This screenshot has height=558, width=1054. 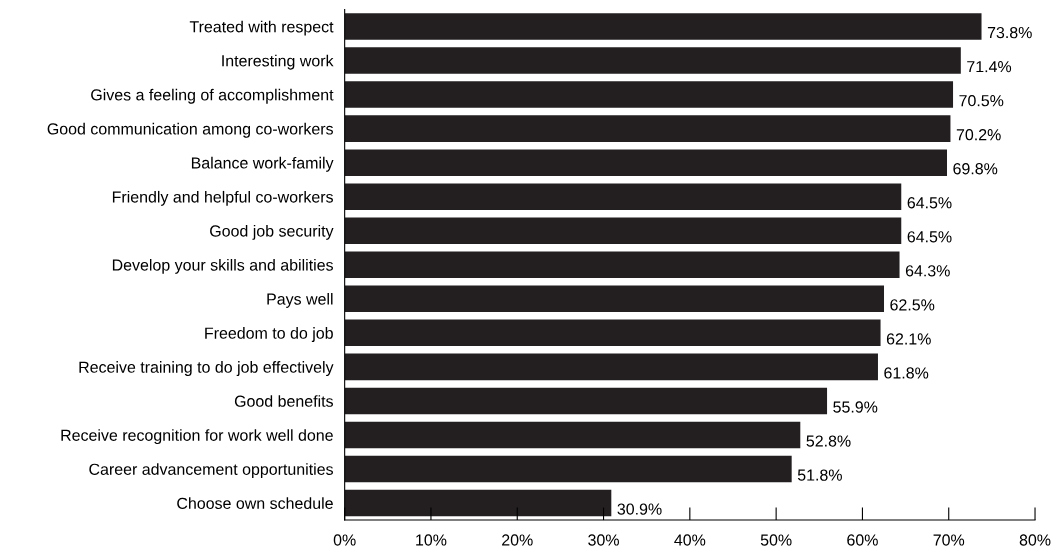 I want to click on y-tick-label: Gives a feeling of accomplishment, so click(x=212, y=96).